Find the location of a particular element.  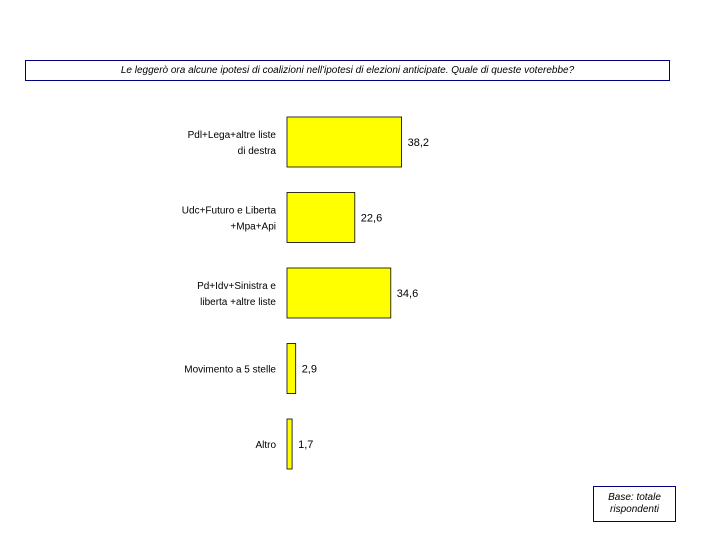

category-label-line: Pd+Idv+Sinistra e is located at coordinates (236, 286).